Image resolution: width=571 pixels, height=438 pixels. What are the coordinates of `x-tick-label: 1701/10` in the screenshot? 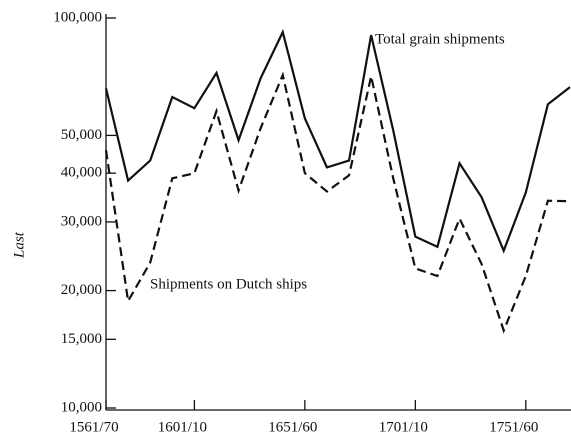 It's located at (403, 427).